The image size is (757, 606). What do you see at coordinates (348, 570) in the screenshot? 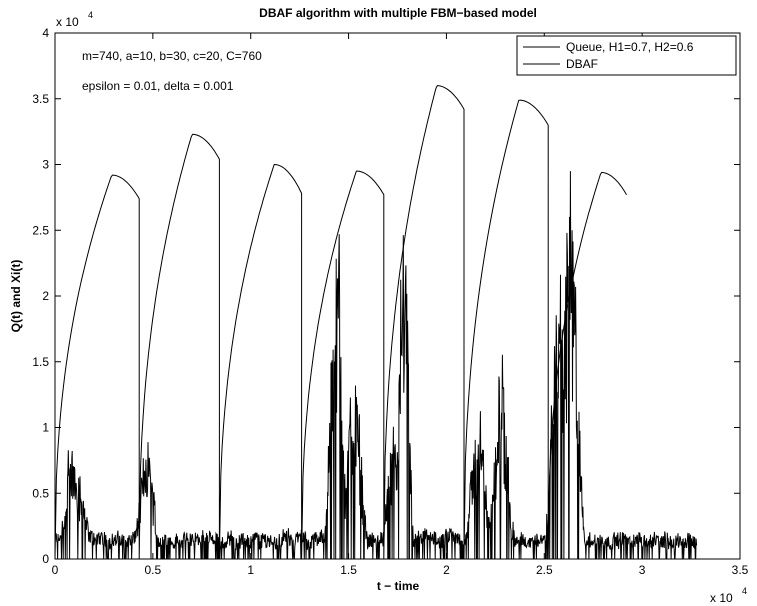
I see `x-tick-label: 1.5` at bounding box center [348, 570].